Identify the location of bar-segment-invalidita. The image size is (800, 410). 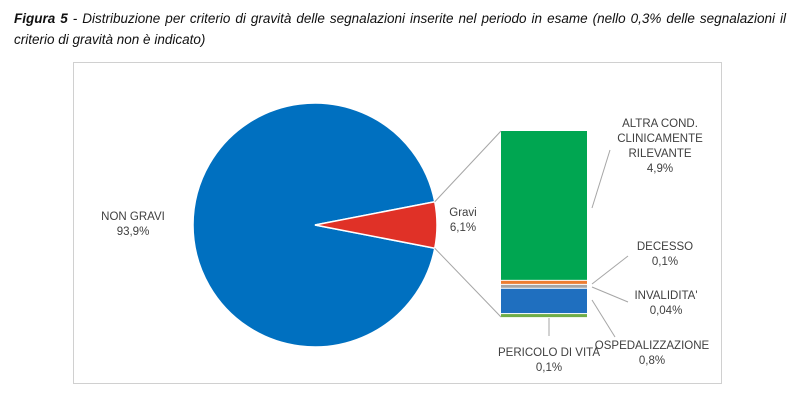
(544, 286).